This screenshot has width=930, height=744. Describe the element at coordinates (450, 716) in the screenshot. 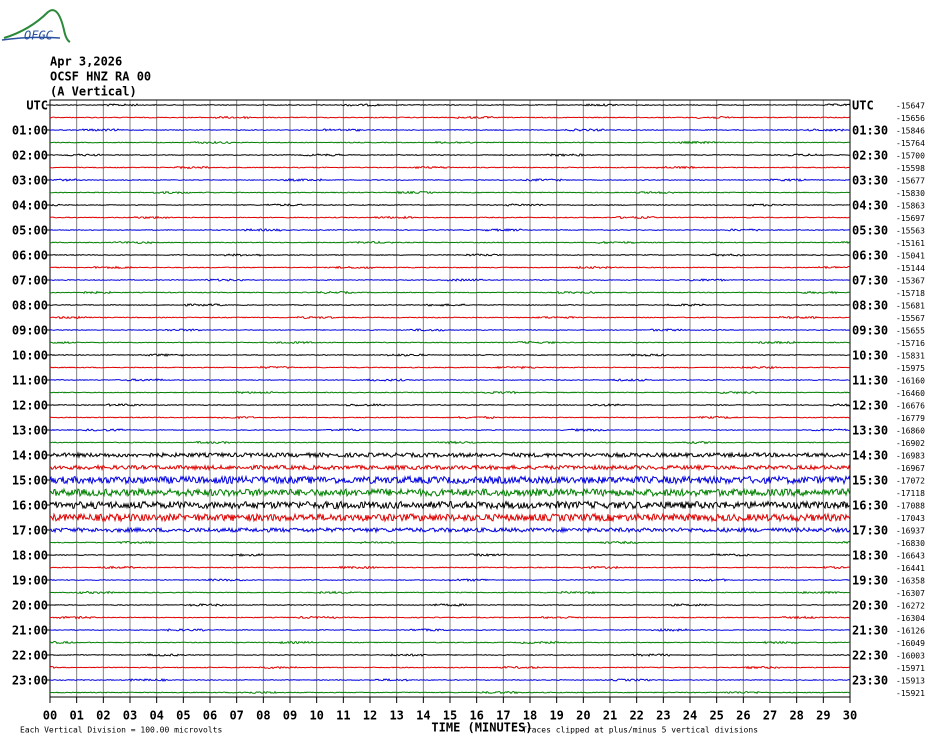

I see `x-tick-label: 15` at that location.